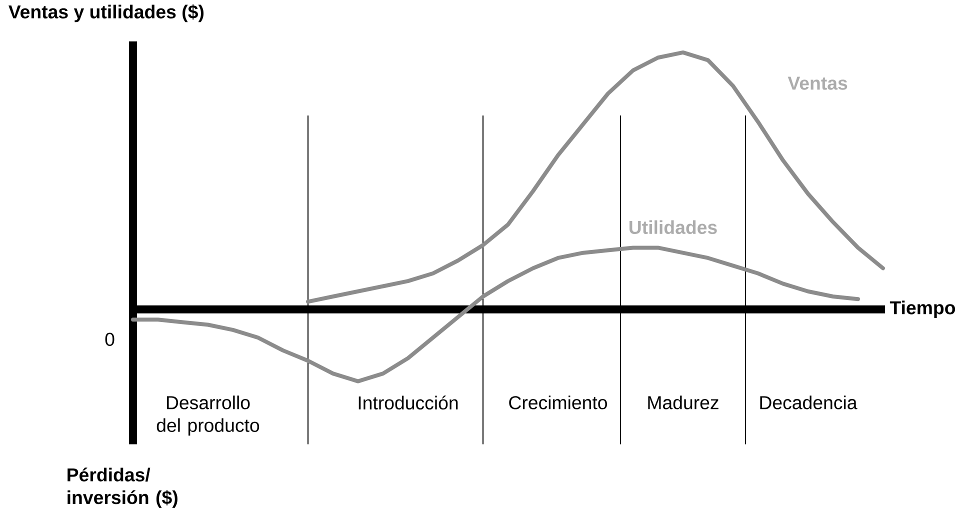 This screenshot has width=977, height=512. I want to click on series-label: Utilidades, so click(673, 227).